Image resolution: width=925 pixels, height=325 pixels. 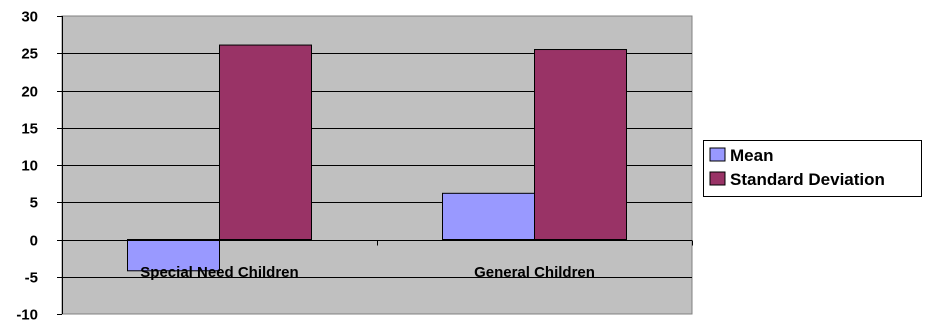 What do you see at coordinates (34, 241) in the screenshot?
I see `y-tick-label: 0` at bounding box center [34, 241].